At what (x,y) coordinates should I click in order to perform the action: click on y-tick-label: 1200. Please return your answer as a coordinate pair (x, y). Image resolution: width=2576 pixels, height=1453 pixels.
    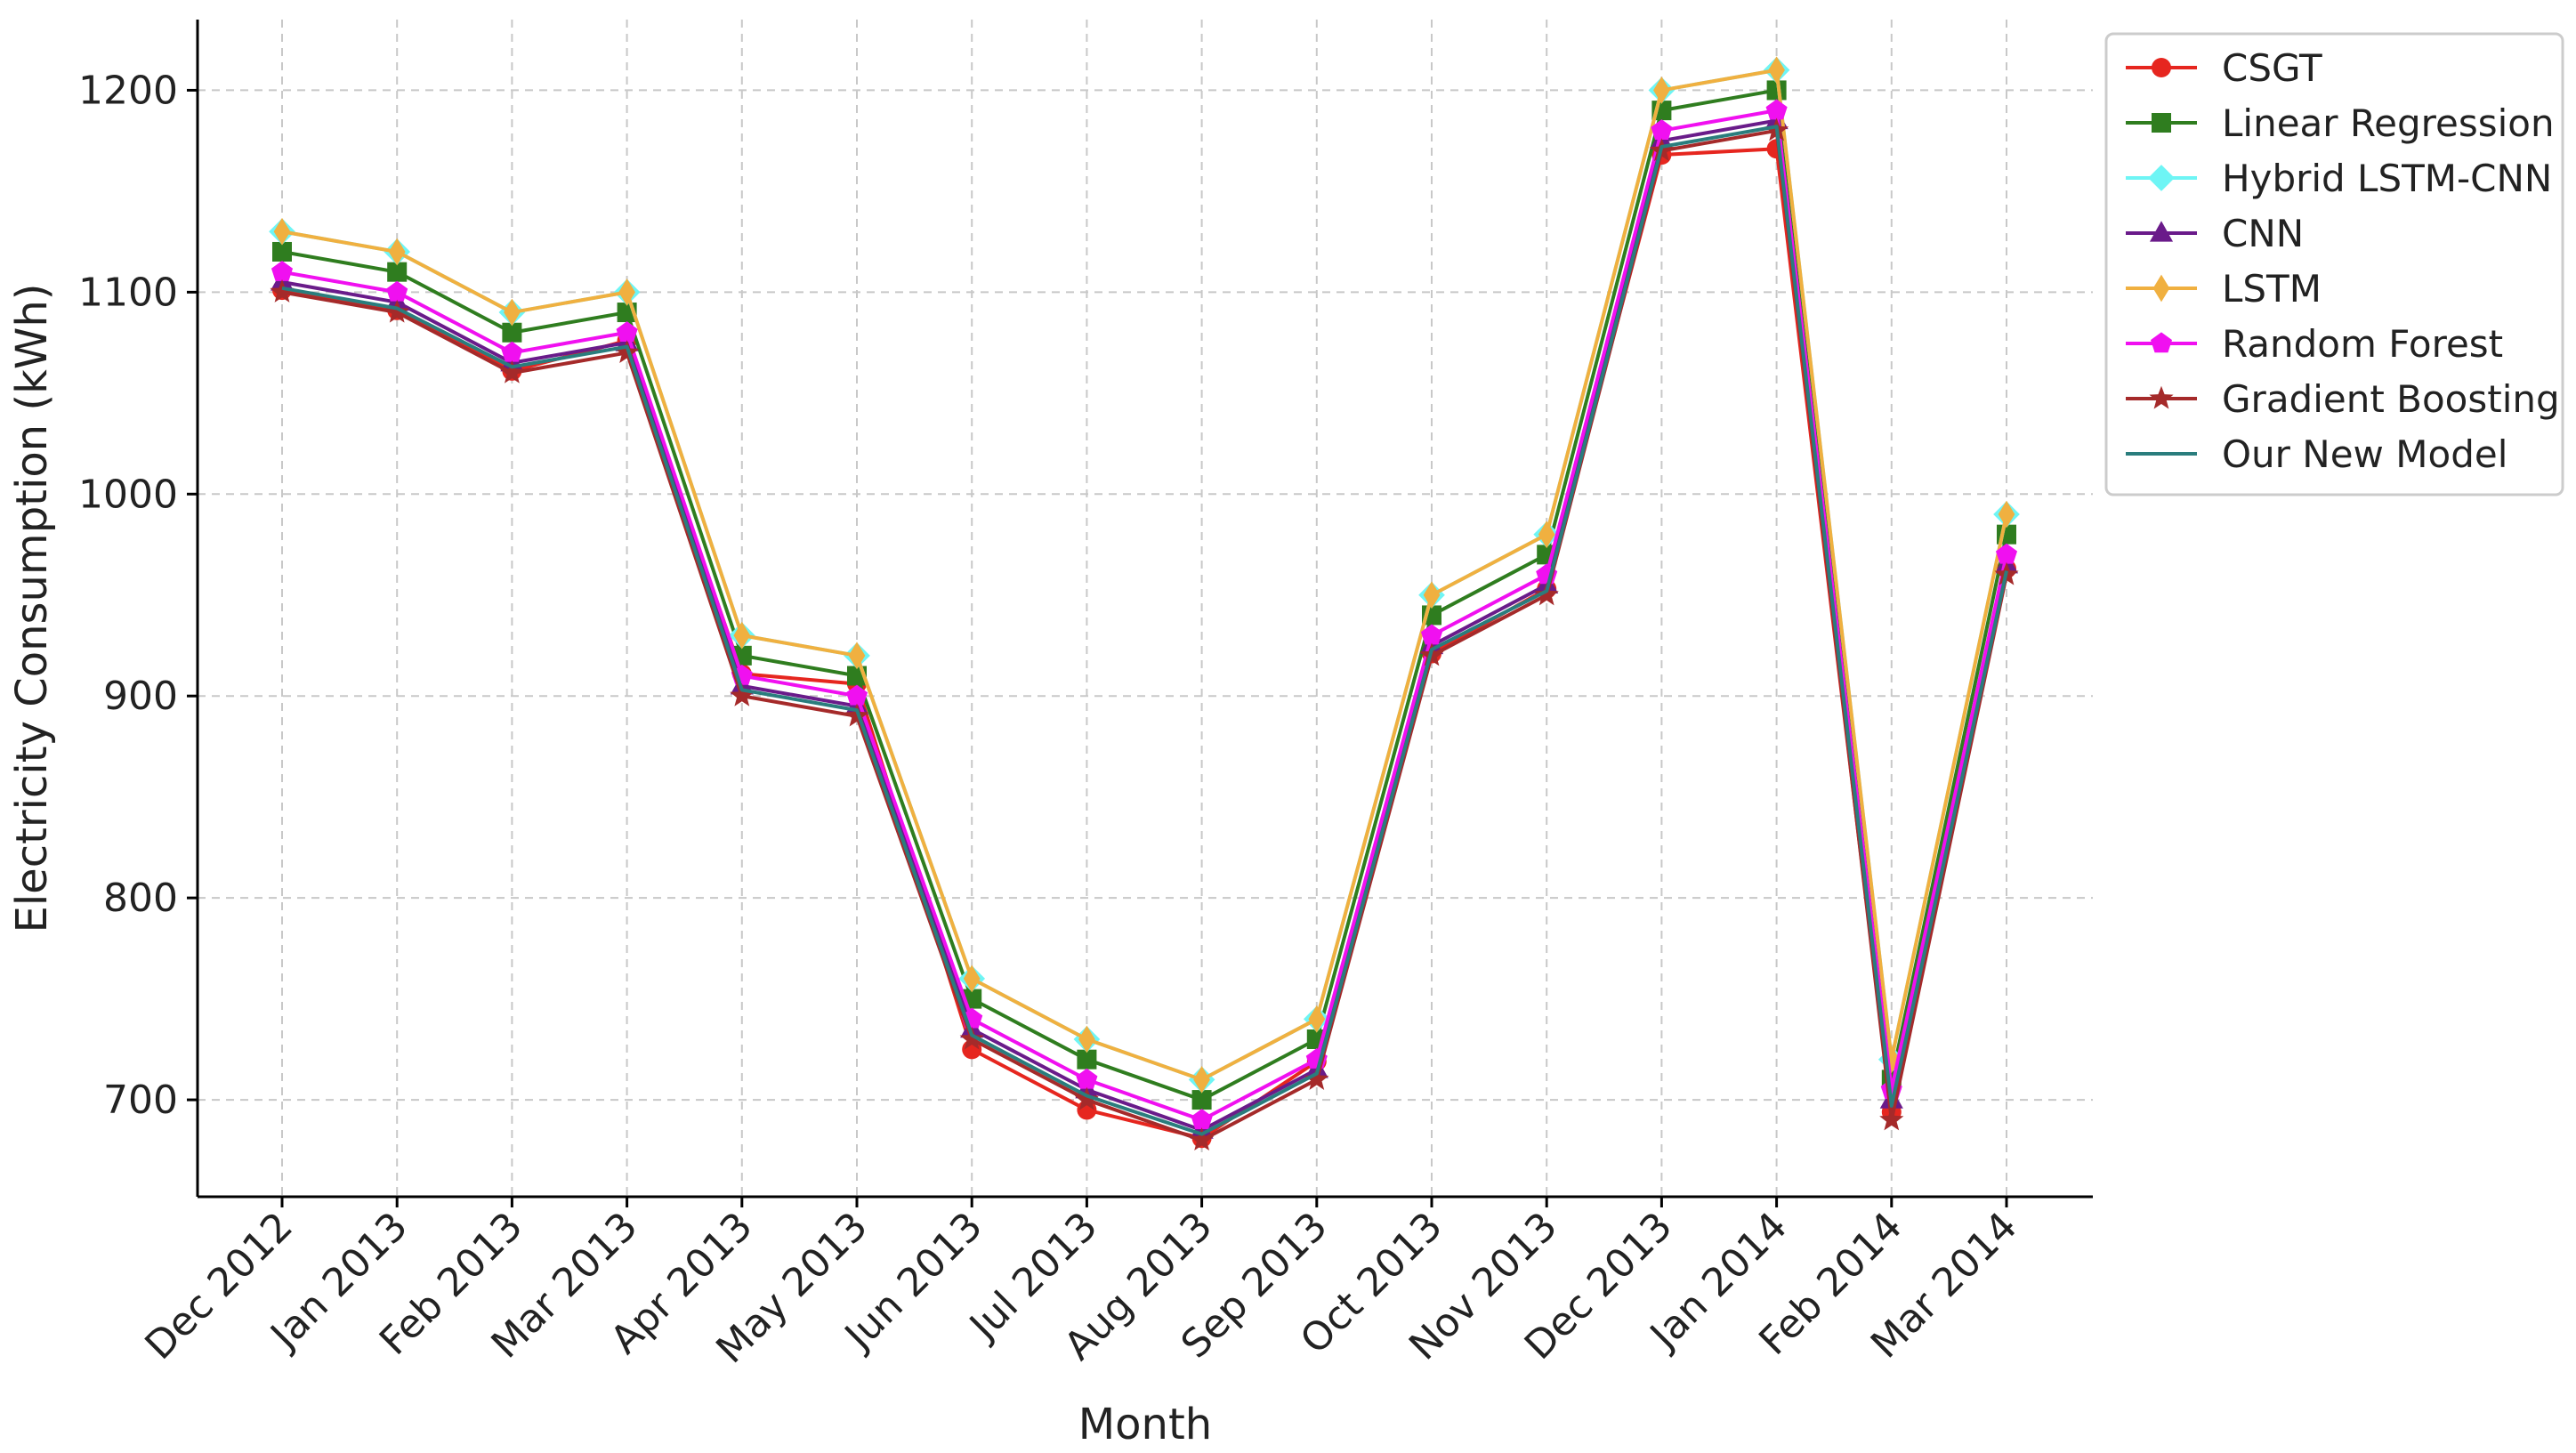
    Looking at the image, I should click on (128, 90).